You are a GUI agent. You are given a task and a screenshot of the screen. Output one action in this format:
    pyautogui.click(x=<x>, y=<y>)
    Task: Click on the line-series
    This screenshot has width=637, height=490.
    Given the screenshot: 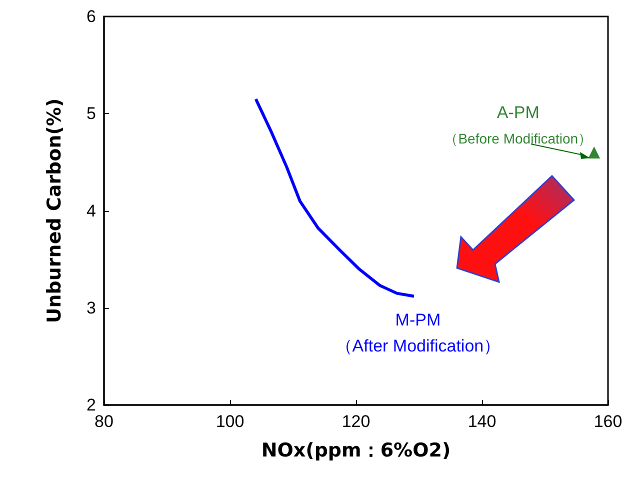 What is the action you would take?
    pyautogui.click(x=335, y=198)
    